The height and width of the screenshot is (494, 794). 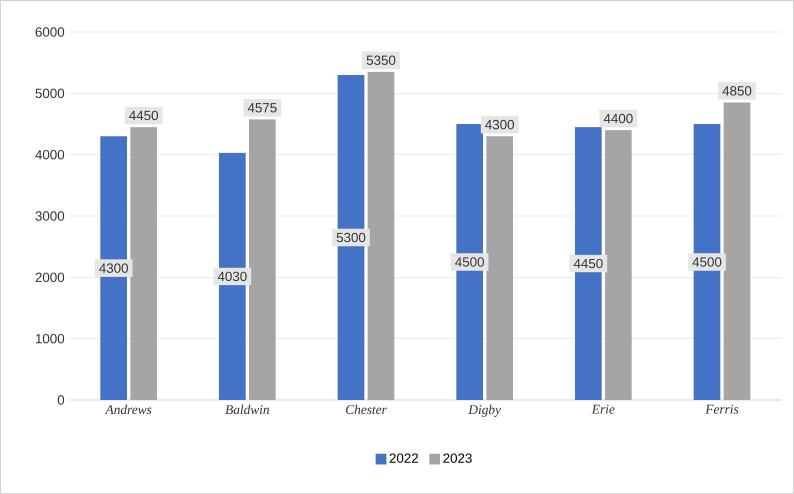 What do you see at coordinates (721, 409) in the screenshot?
I see `x-tick-label: Ferris` at bounding box center [721, 409].